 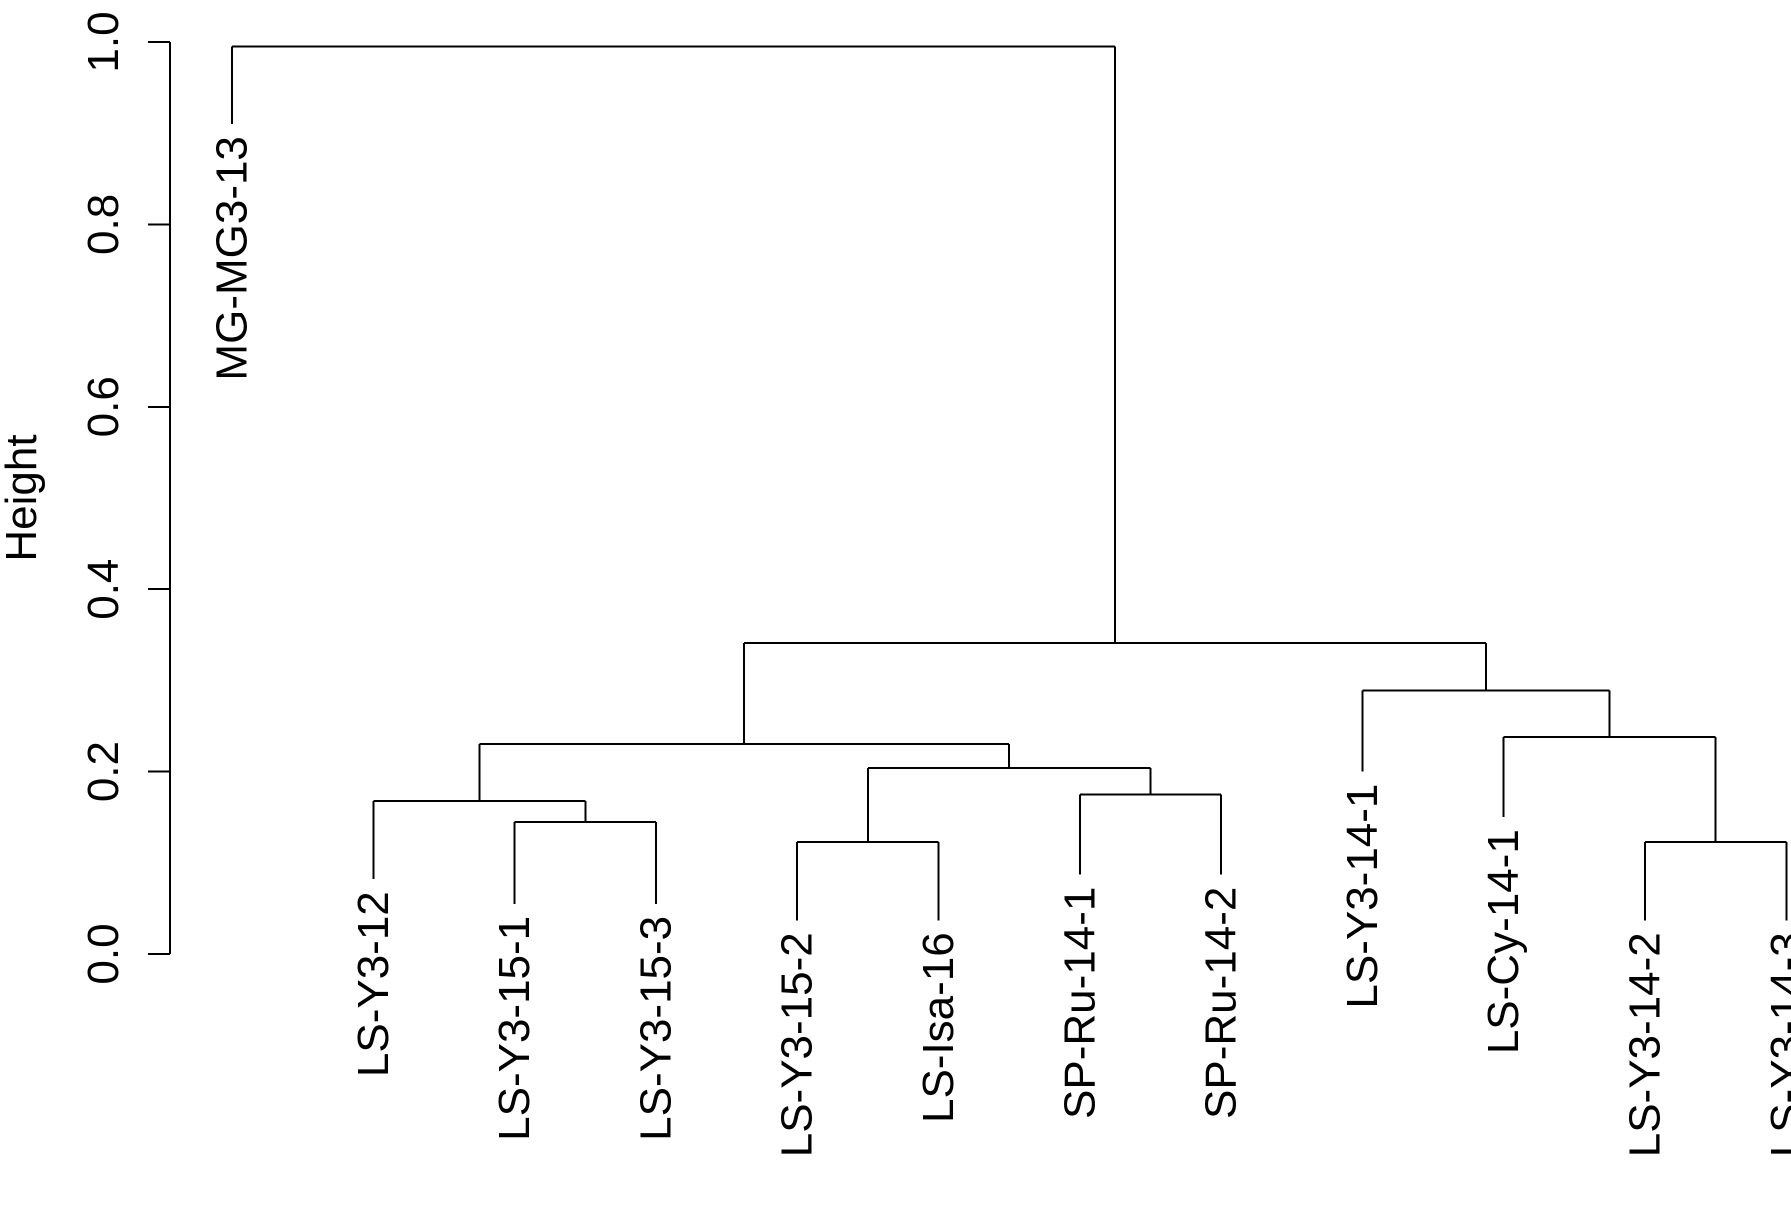 What do you see at coordinates (1503, 941) in the screenshot?
I see `leaf-label: LS-Cy-14-1` at bounding box center [1503, 941].